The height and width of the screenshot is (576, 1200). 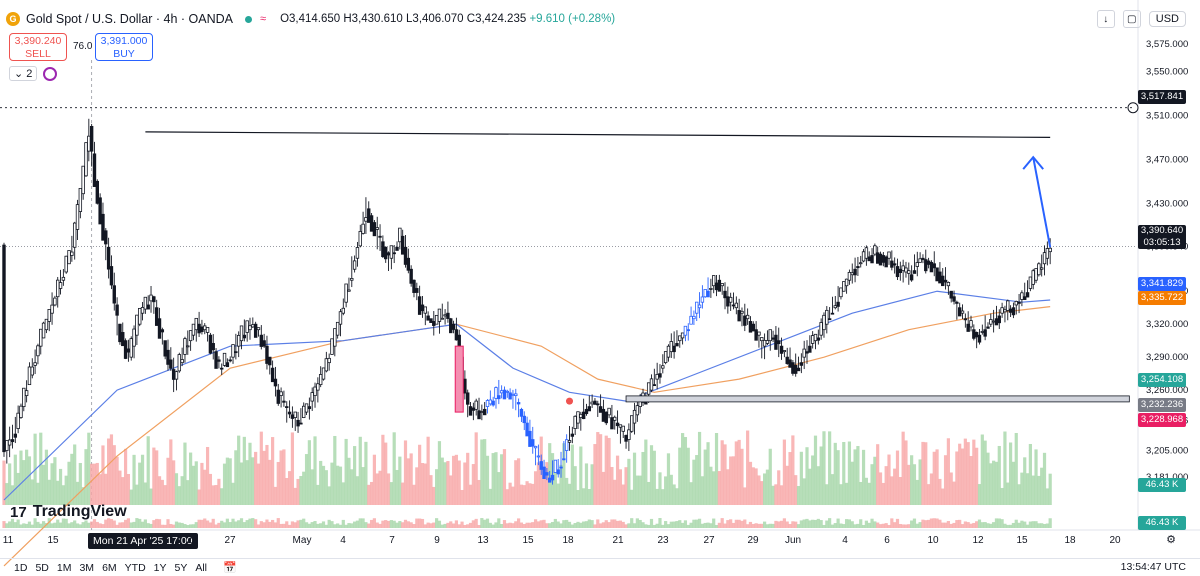 What do you see at coordinates (181, 567) in the screenshot?
I see `range-5y: 5Y` at bounding box center [181, 567].